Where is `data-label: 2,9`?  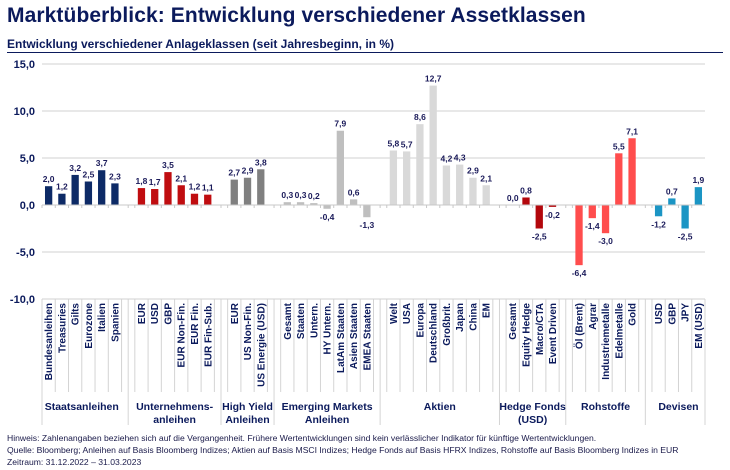
data-label: 2,9 is located at coordinates (248, 171).